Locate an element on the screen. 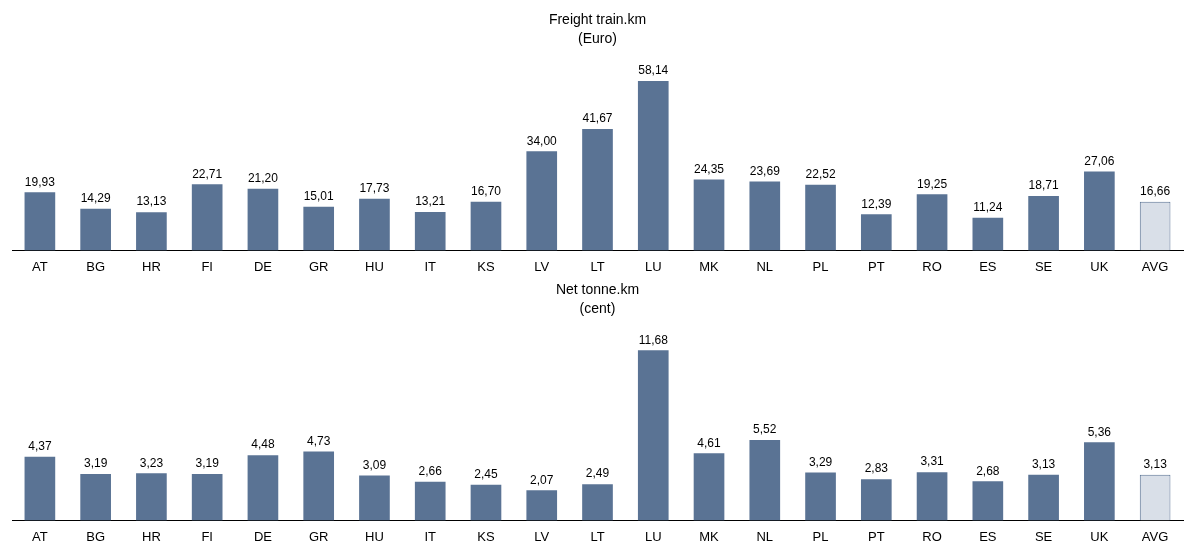  data-label: 41,67 is located at coordinates (597, 118).